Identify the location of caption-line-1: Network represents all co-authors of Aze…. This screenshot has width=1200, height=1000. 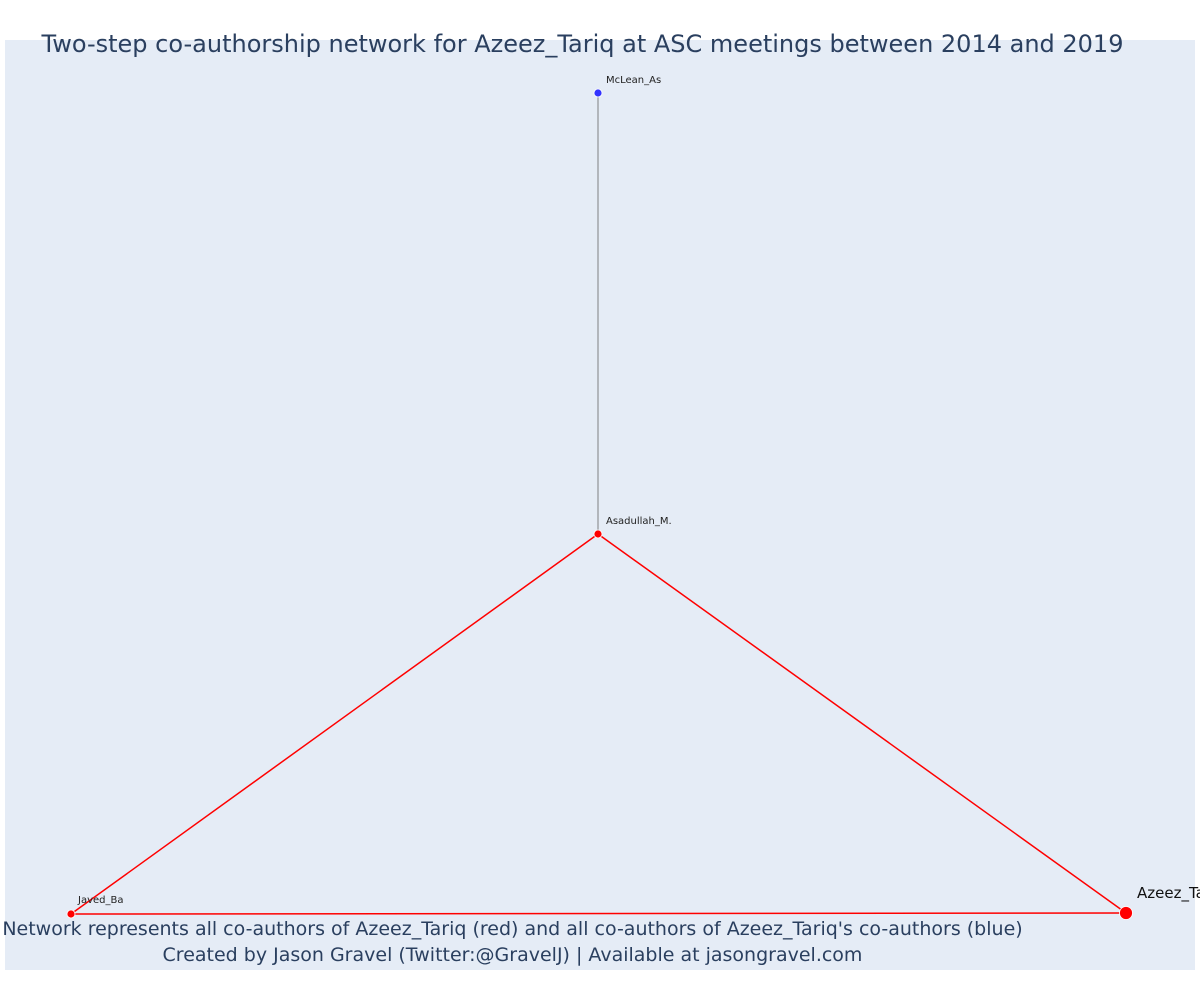
(512, 929).